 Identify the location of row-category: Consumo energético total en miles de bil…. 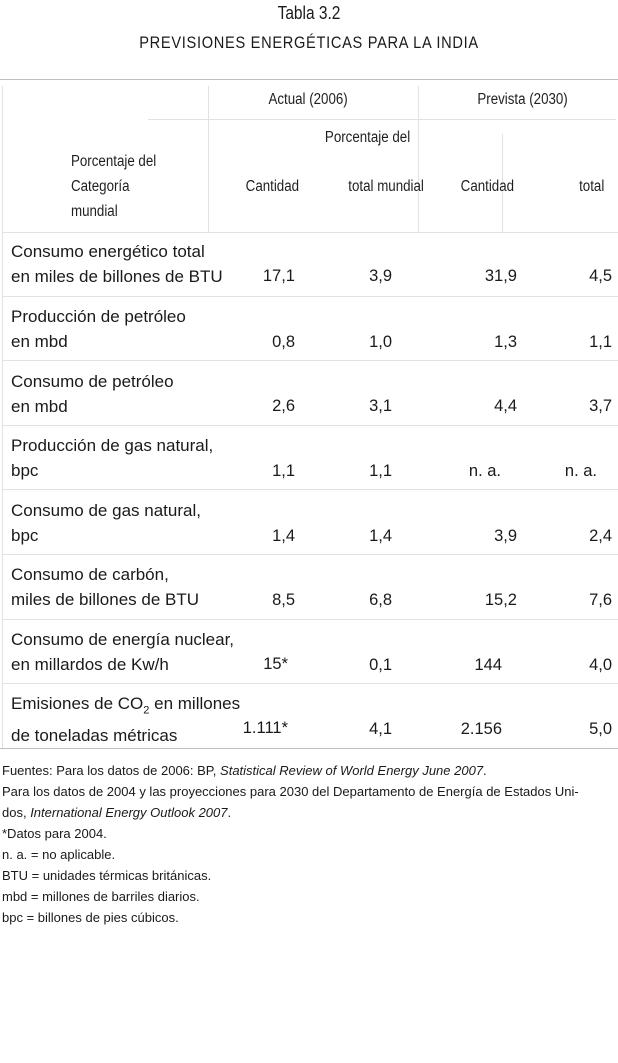
(117, 264).